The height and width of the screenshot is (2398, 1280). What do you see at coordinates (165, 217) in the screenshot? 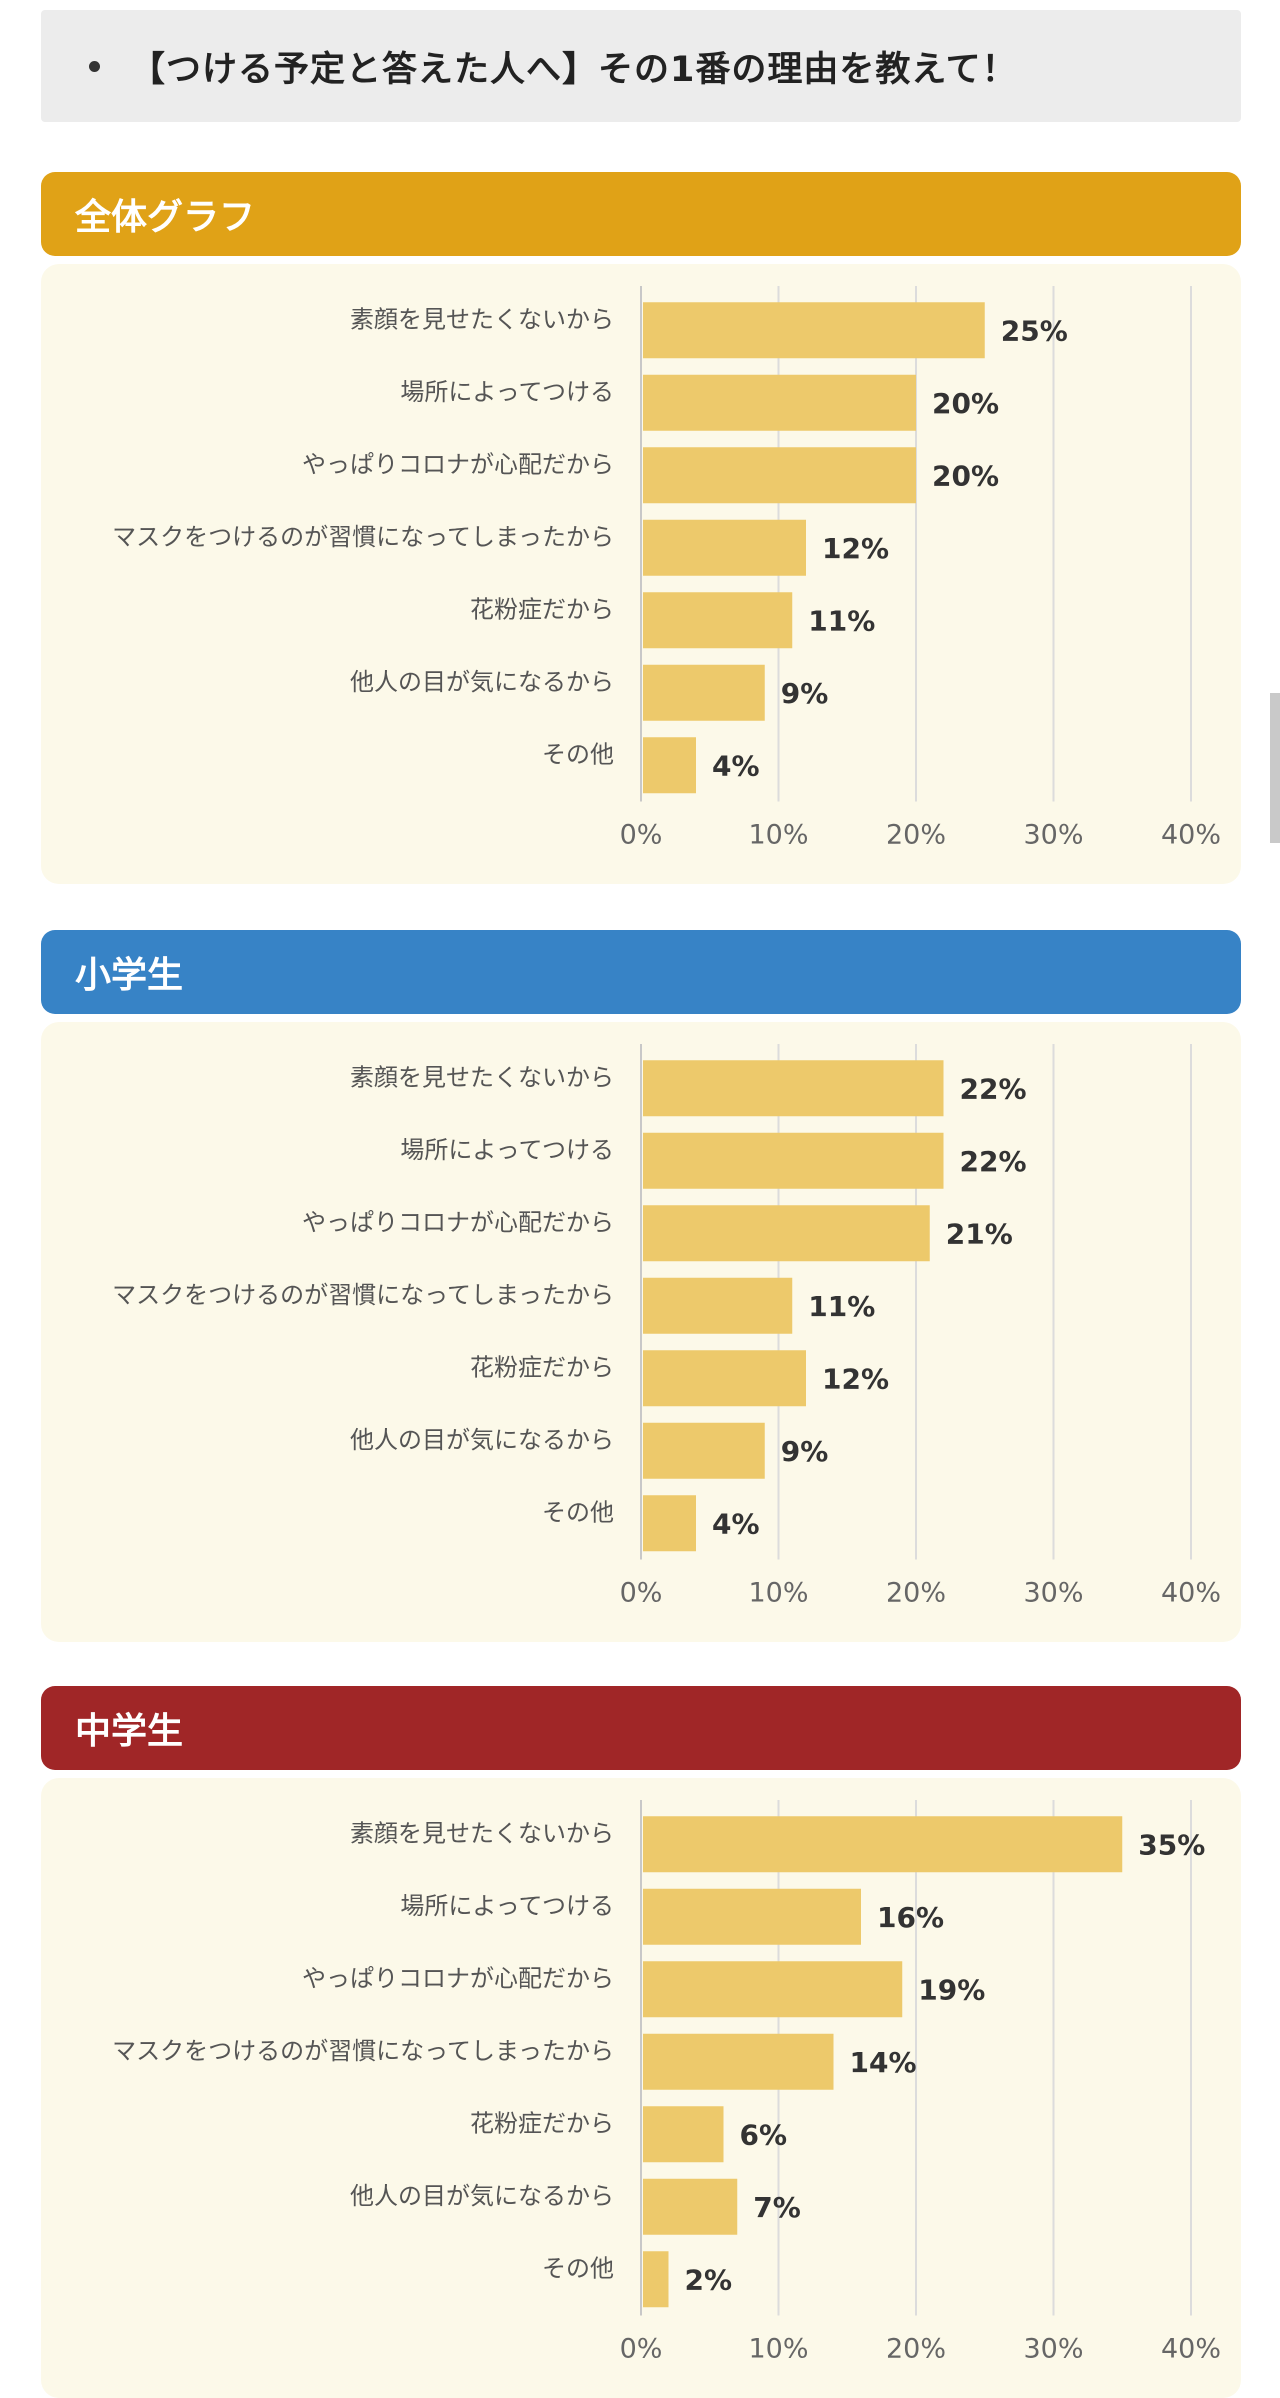
I see `section-title: 全体グラフ` at bounding box center [165, 217].